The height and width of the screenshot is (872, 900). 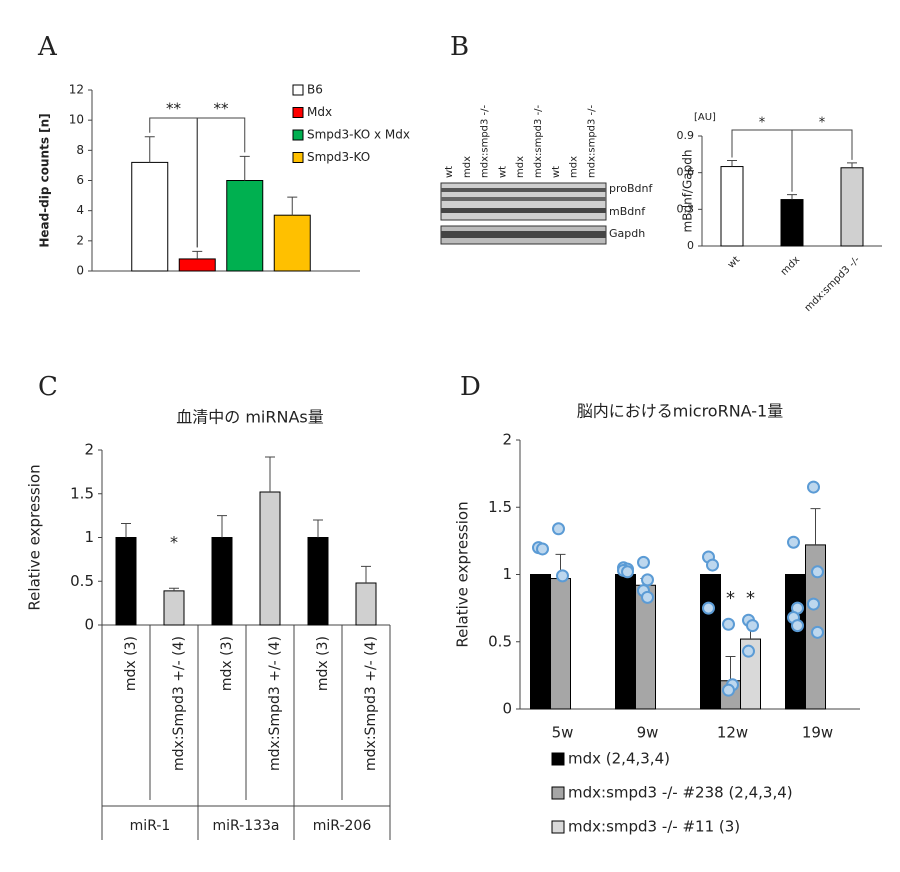 What do you see at coordinates (833, 284) in the screenshot?
I see `x-tick-label: mdx:smpd3 -/-` at bounding box center [833, 284].